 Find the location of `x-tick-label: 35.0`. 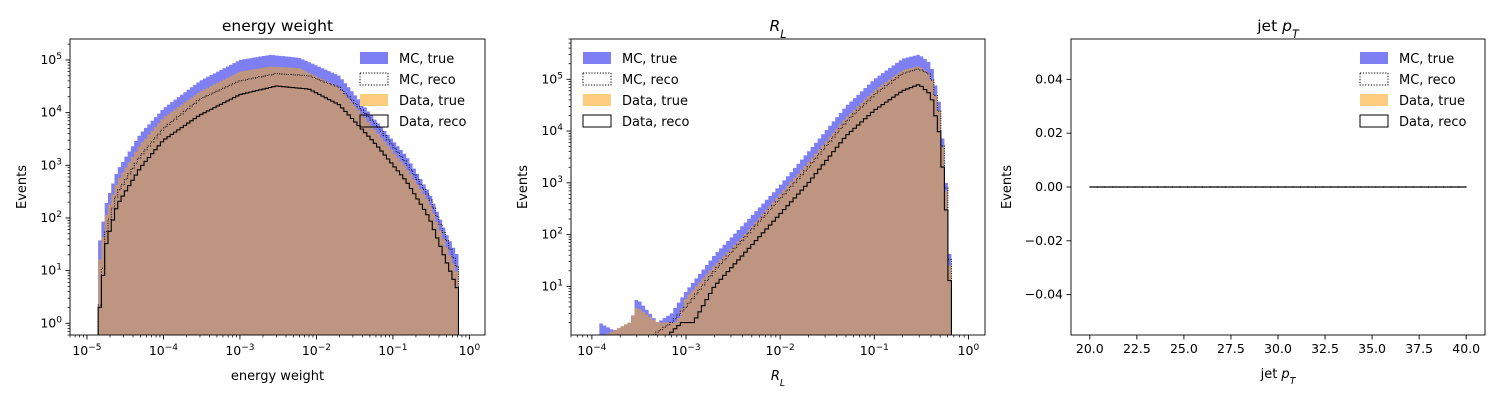

x-tick-label: 35.0 is located at coordinates (1372, 348).